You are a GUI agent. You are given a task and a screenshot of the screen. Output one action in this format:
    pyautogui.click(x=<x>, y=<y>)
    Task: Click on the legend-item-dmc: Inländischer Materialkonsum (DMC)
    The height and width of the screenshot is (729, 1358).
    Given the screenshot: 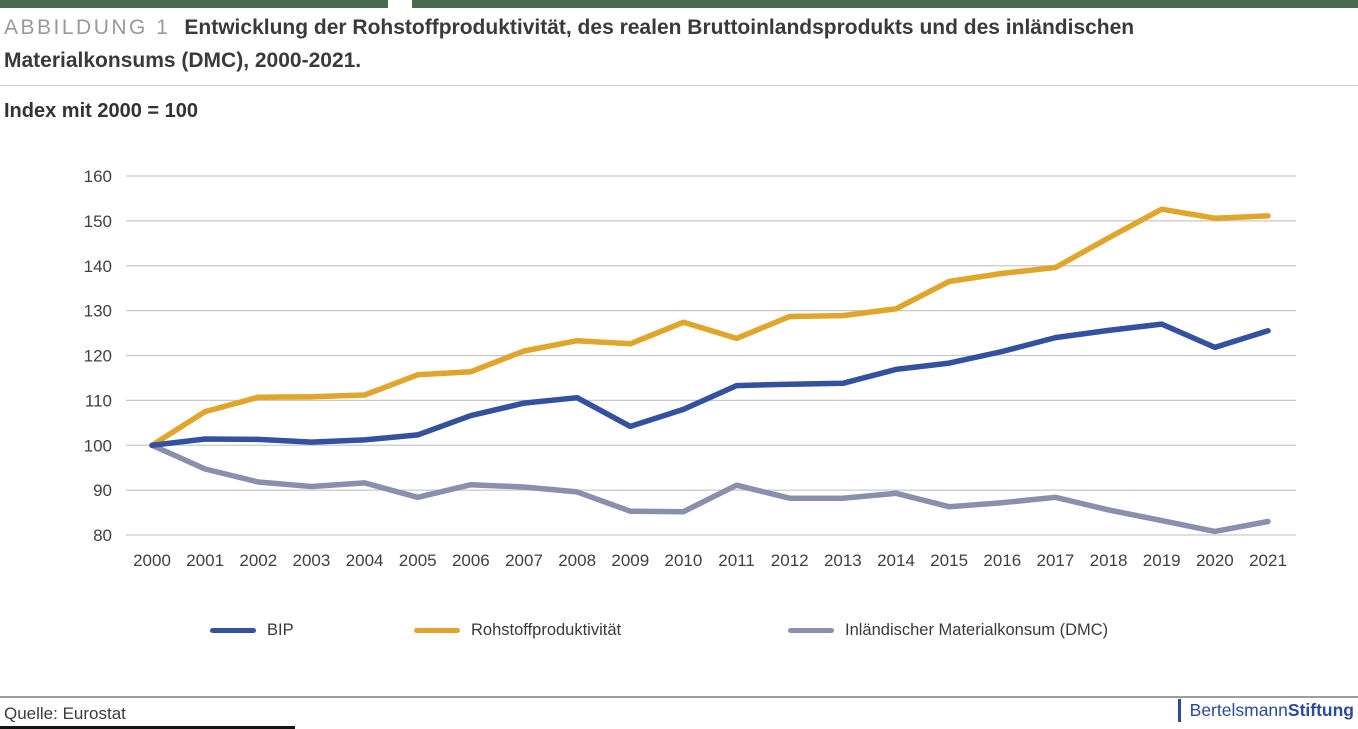 What is the action you would take?
    pyautogui.click(x=948, y=630)
    